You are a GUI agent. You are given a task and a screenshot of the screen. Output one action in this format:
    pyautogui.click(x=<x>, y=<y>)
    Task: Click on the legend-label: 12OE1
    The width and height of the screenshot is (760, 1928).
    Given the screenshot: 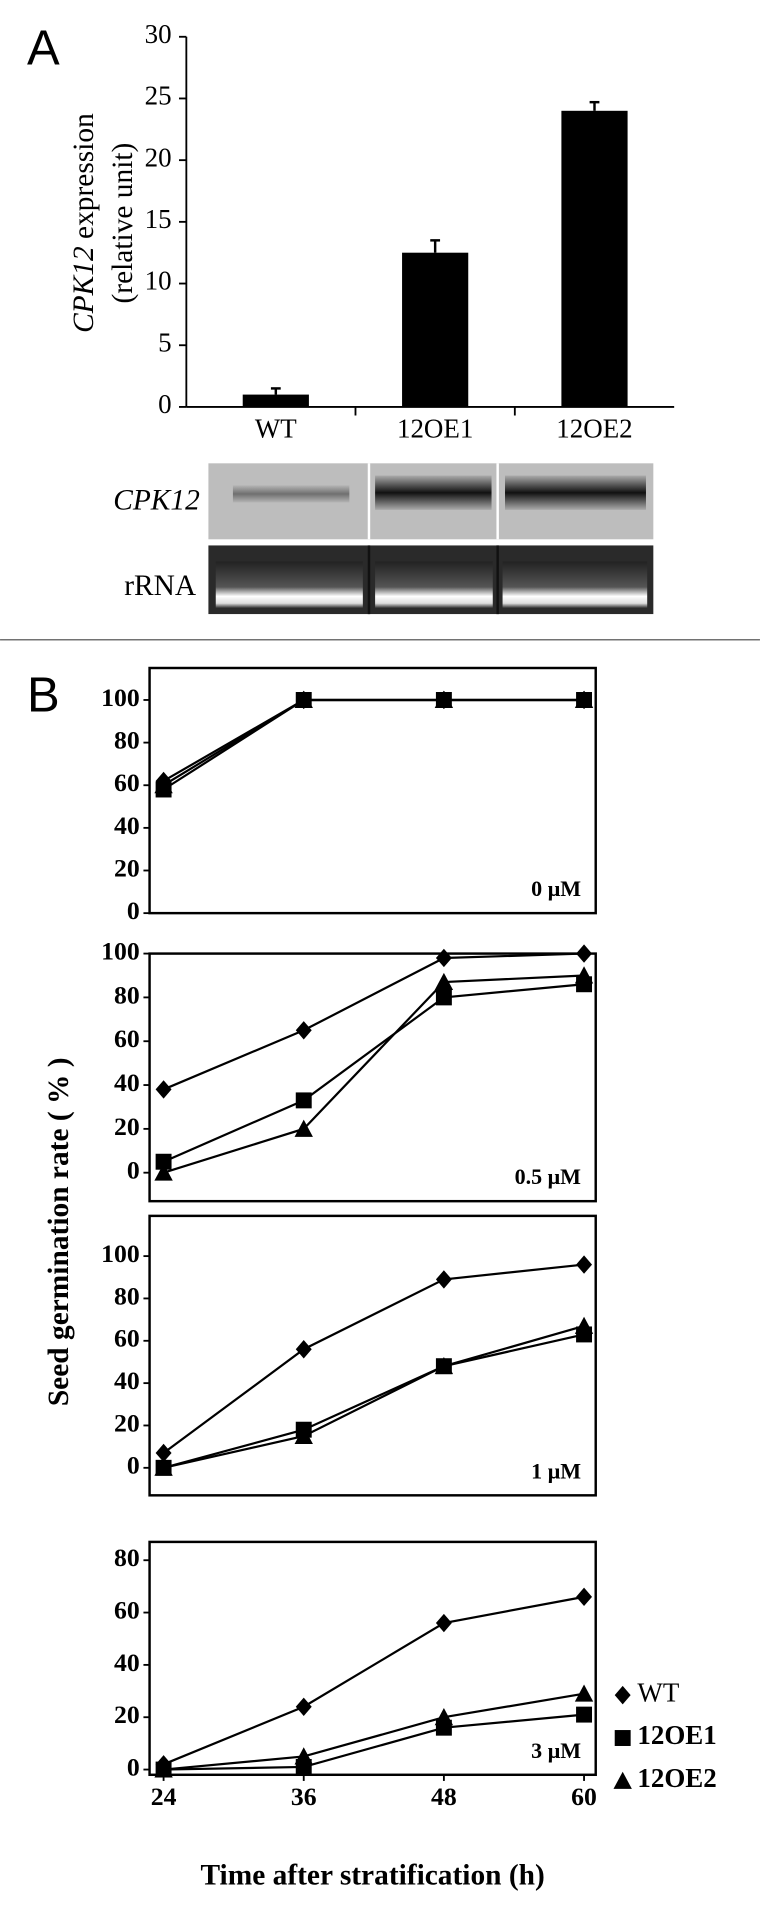 What is the action you would take?
    pyautogui.click(x=676, y=1735)
    